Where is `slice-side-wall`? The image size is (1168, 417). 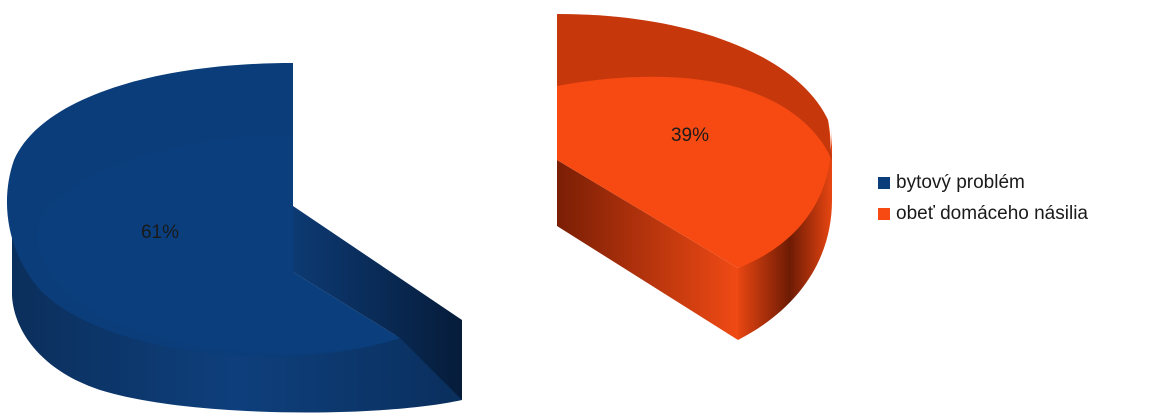 slice-side-wall is located at coordinates (785, 234).